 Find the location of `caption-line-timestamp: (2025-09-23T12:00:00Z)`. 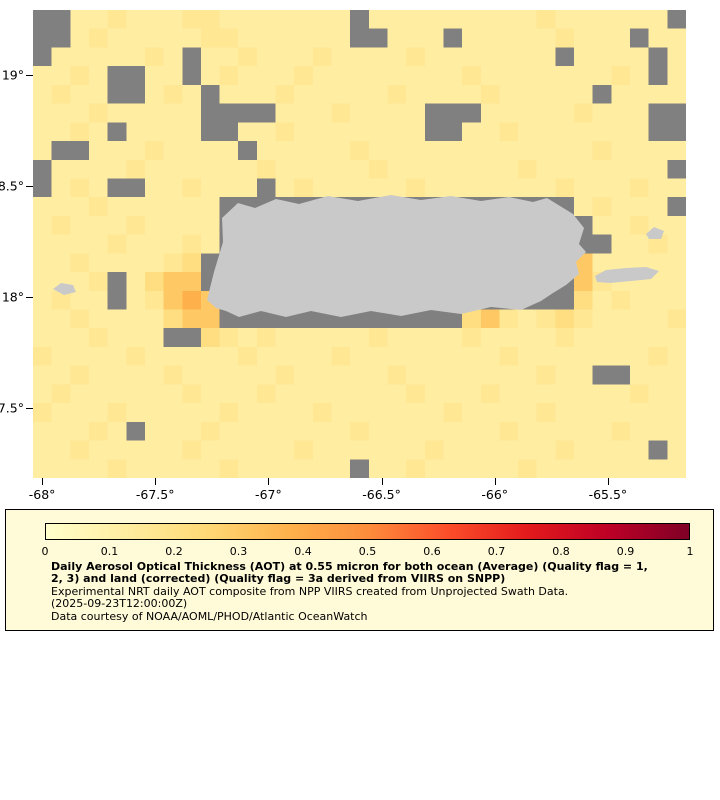

caption-line-timestamp: (2025-09-23T12:00:00Z) is located at coordinates (119, 604).